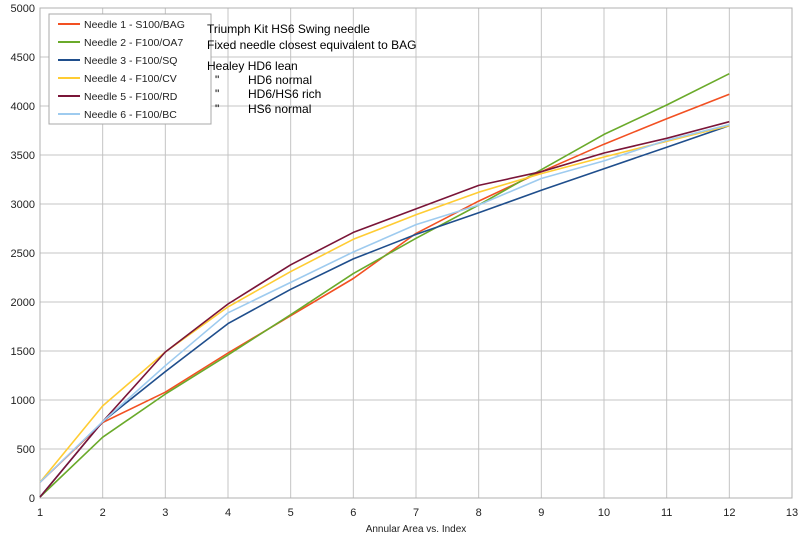 The width and height of the screenshot is (800, 541). Describe the element at coordinates (284, 94) in the screenshot. I see `annotation-6: HD6/HS6 rich` at that location.